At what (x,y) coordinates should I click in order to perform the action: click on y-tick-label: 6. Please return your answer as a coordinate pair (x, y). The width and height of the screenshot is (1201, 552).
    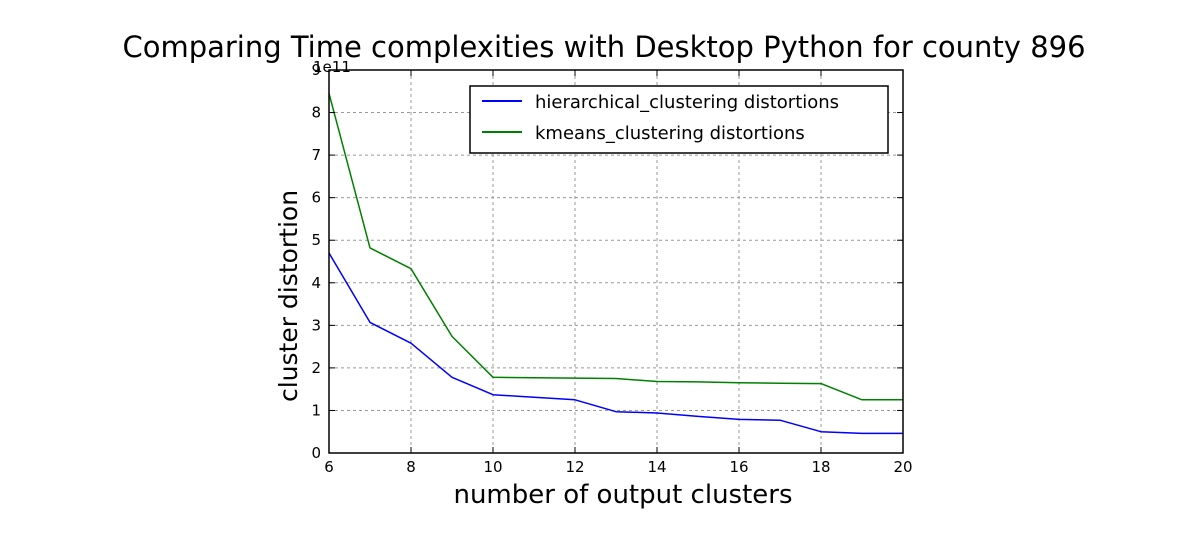
    Looking at the image, I should click on (316, 198).